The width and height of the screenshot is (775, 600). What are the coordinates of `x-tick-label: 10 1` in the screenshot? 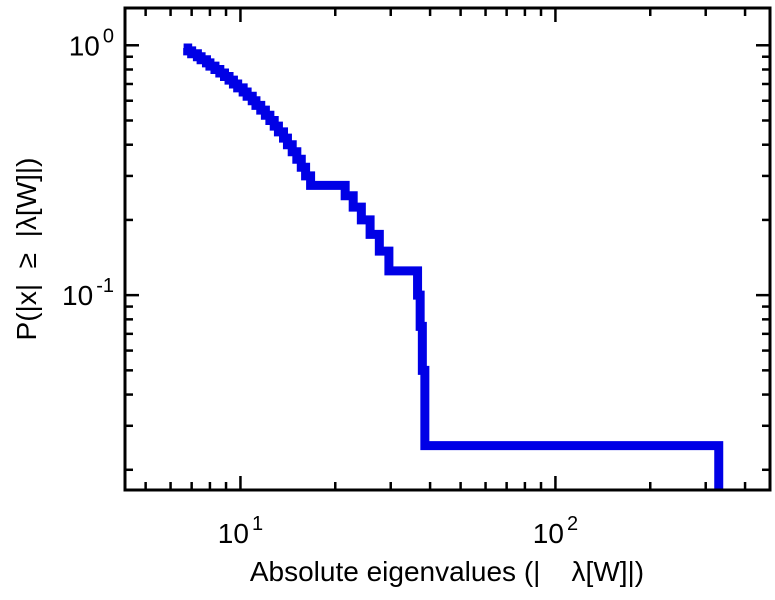 It's located at (240, 531).